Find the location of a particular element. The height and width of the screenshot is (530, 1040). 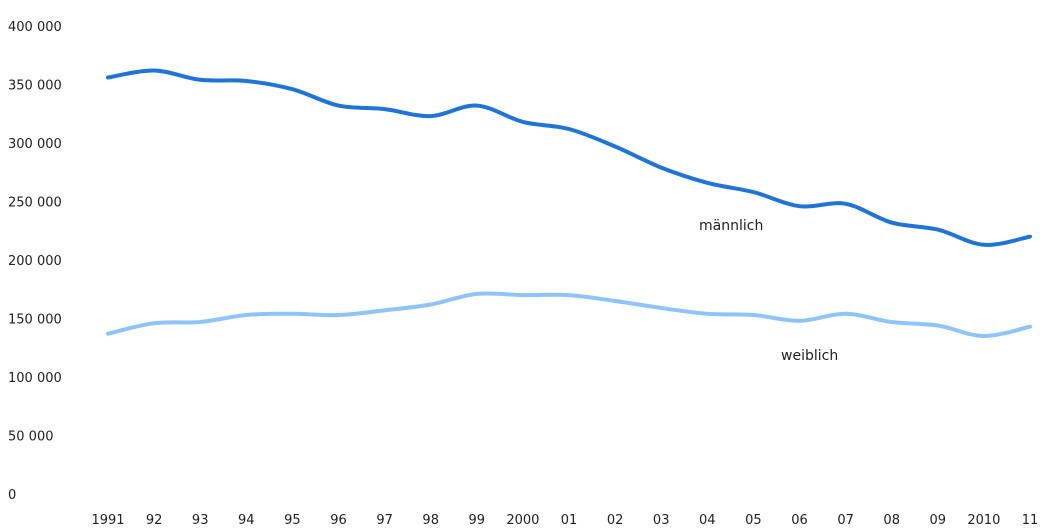

x-tick-label: 01 is located at coordinates (569, 520).